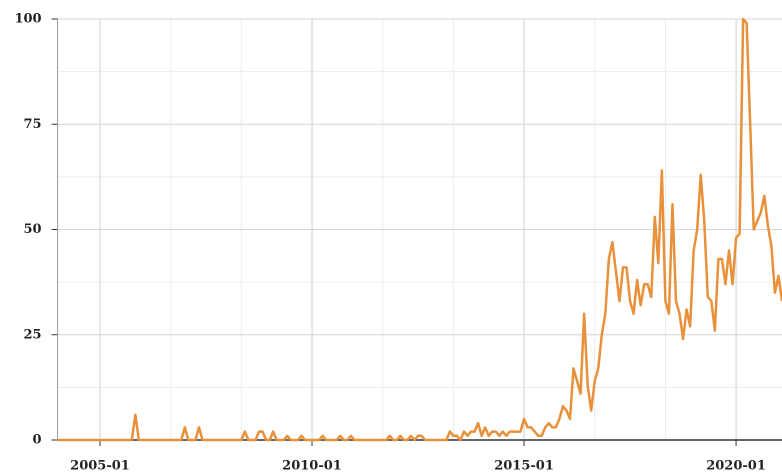 This screenshot has height=475, width=782. Describe the element at coordinates (312, 466) in the screenshot. I see `x-tick-label: 2010-01` at that location.